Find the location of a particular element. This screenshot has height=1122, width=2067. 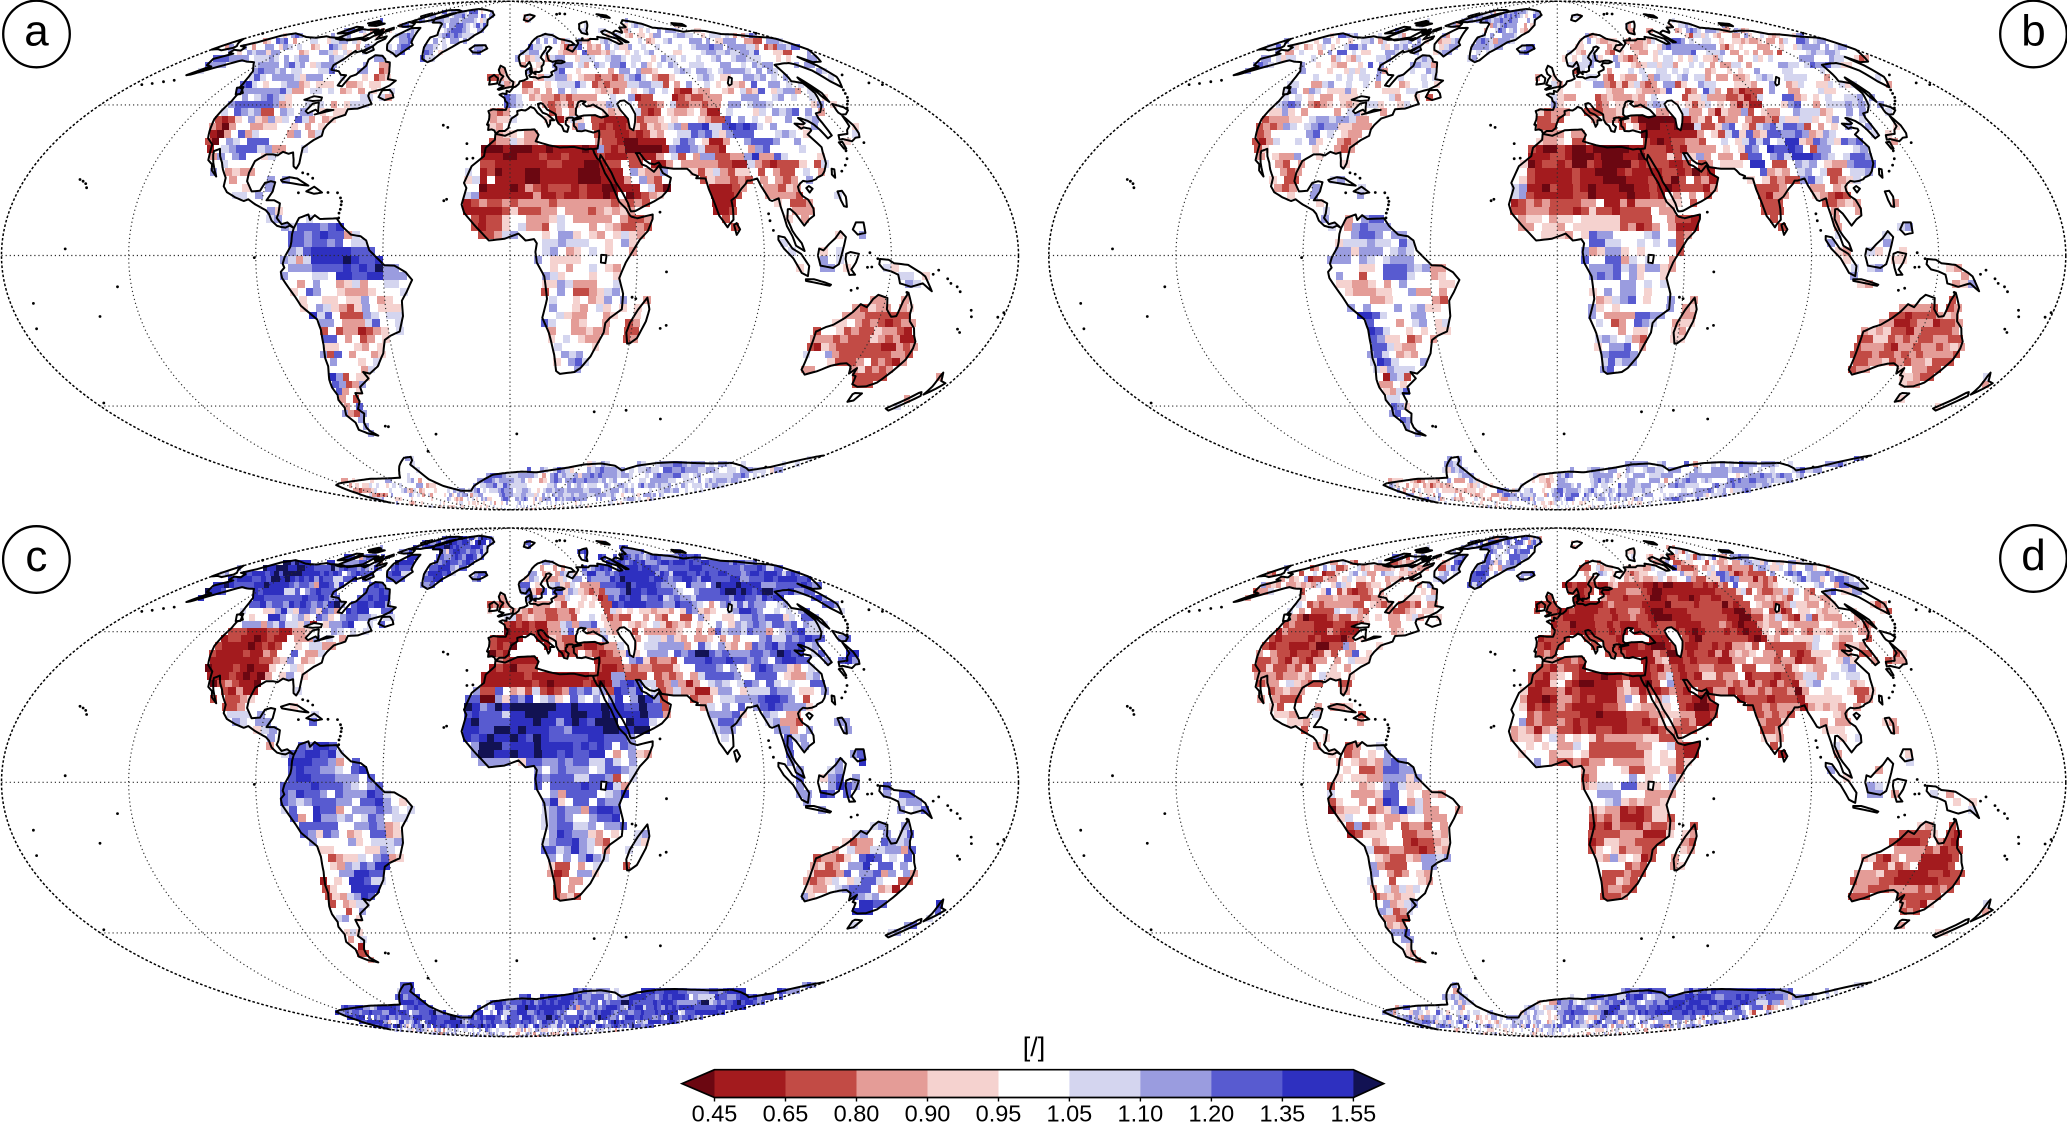

svg-text: a is located at coordinates (36, 30).